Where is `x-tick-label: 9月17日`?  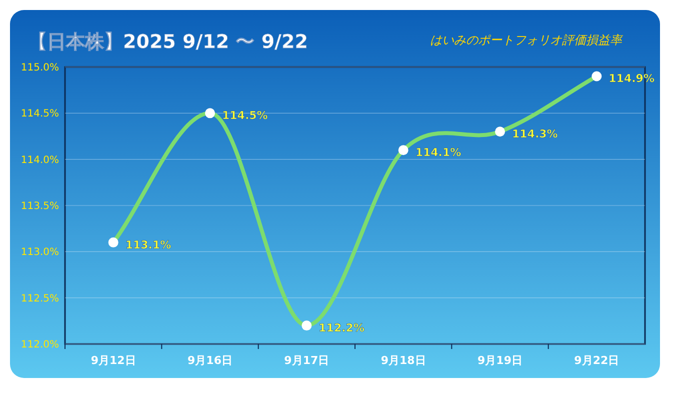
x-tick-label: 9月17日 is located at coordinates (307, 360).